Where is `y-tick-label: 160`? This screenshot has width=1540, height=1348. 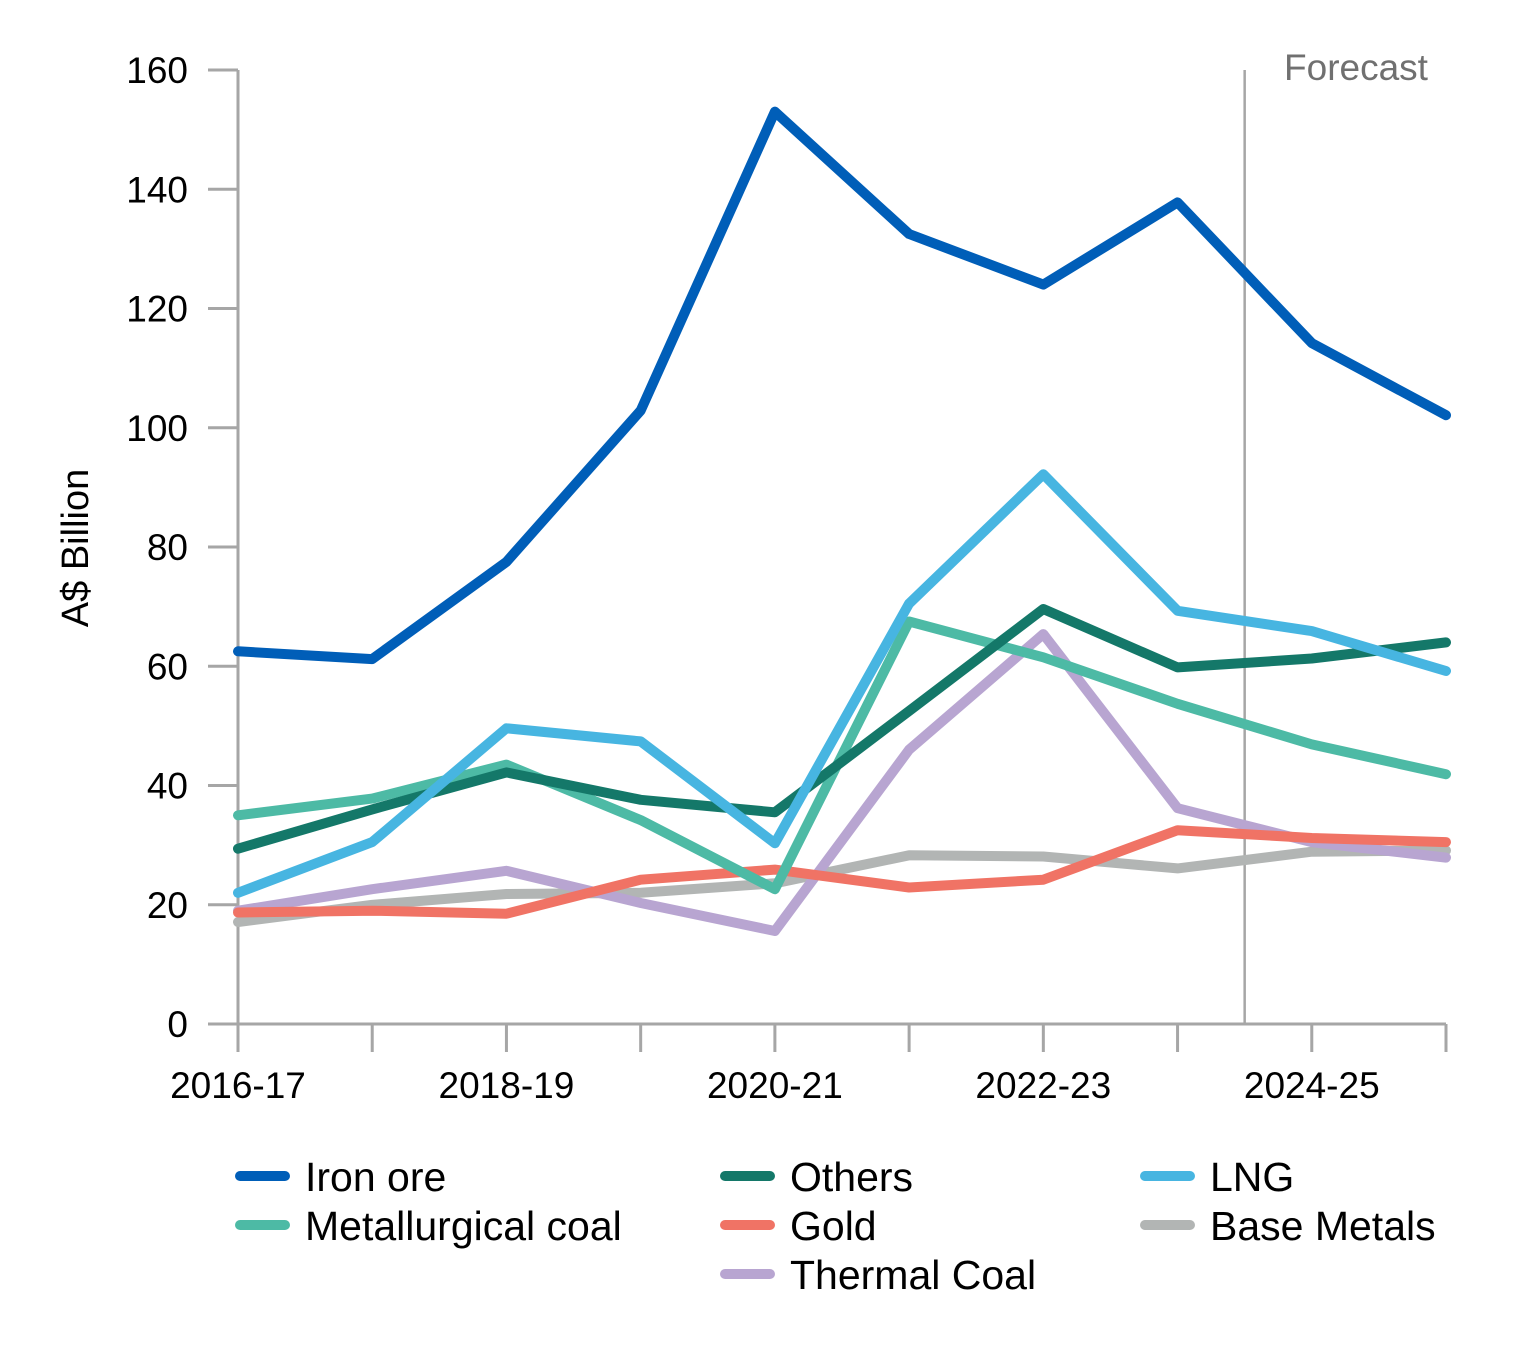 y-tick-label: 160 is located at coordinates (157, 70).